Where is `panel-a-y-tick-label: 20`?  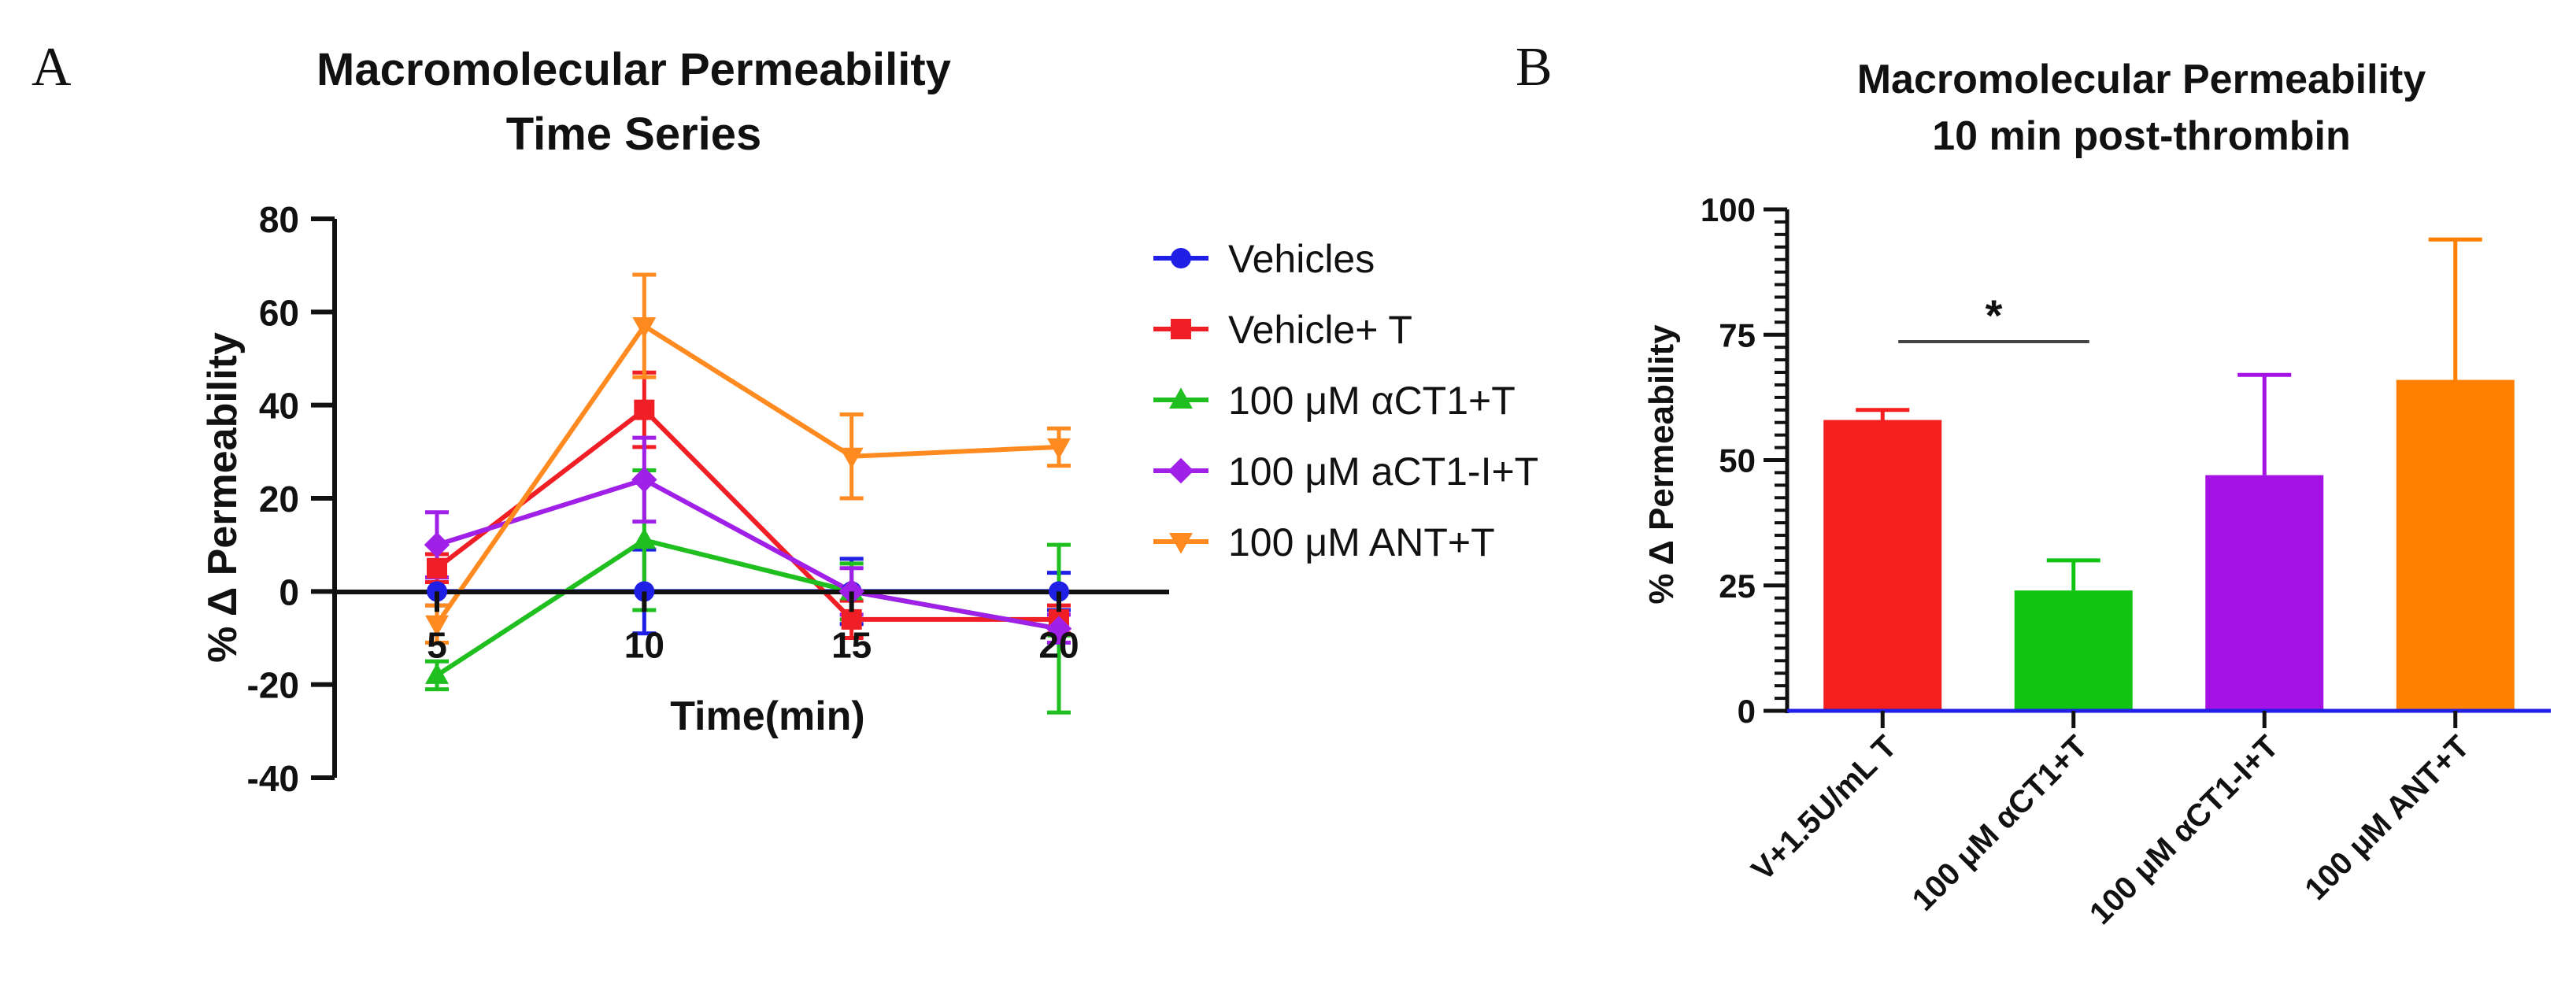
panel-a-y-tick-label: 20 is located at coordinates (279, 499).